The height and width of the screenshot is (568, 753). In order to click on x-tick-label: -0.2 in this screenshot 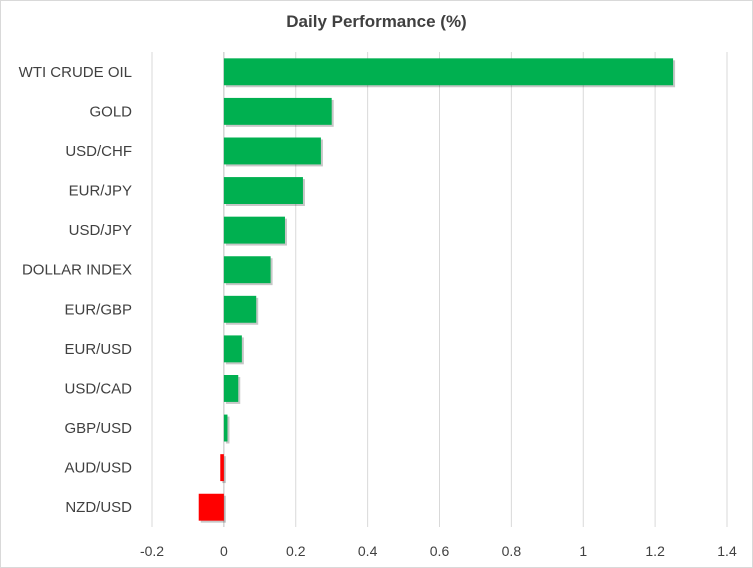, I will do `click(152, 551)`.